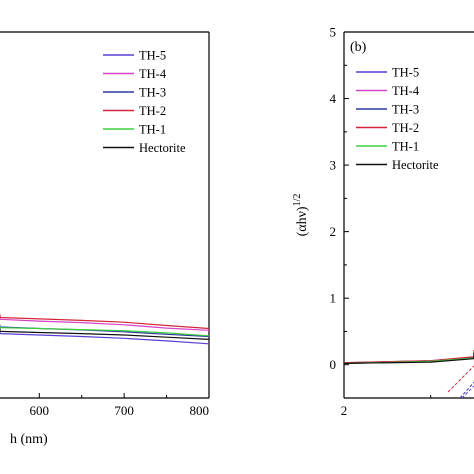  Describe the element at coordinates (153, 74) in the screenshot. I see `panel-a-legend-label: TH-4` at that location.